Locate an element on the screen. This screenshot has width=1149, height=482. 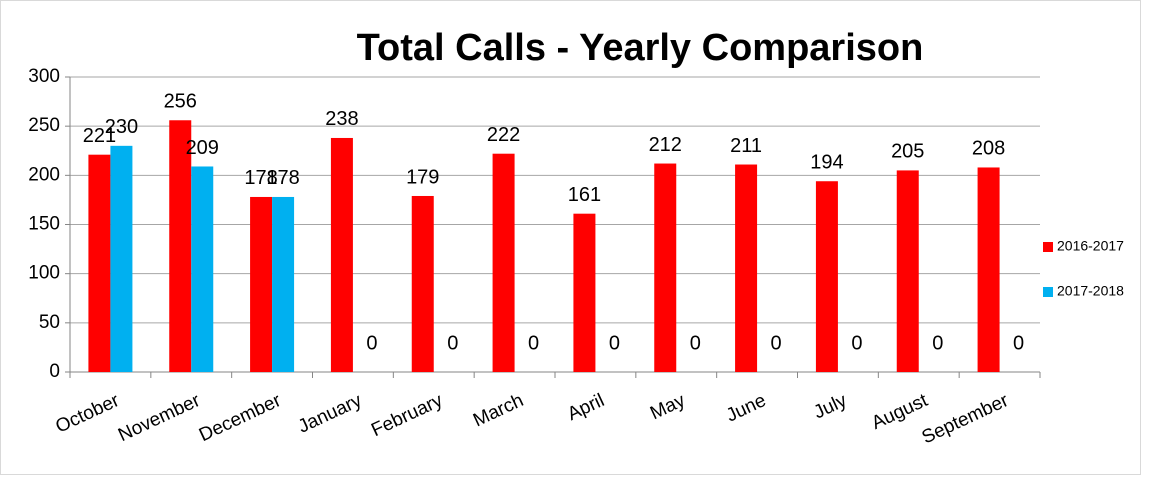
y-tick-label: 300 is located at coordinates (44, 76).